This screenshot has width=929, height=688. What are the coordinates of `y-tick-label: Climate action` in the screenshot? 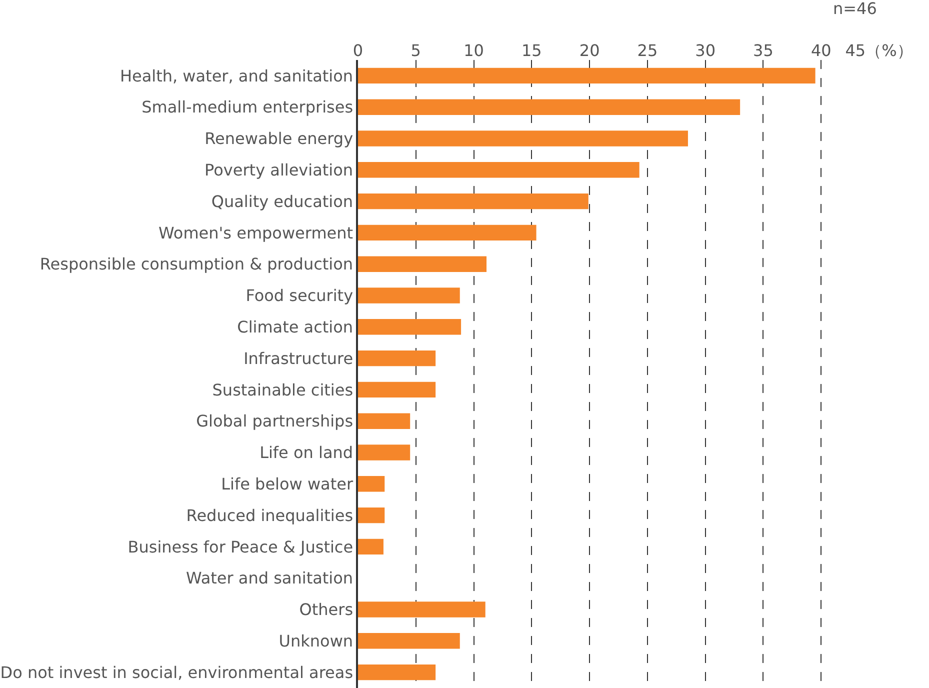 It's located at (295, 327).